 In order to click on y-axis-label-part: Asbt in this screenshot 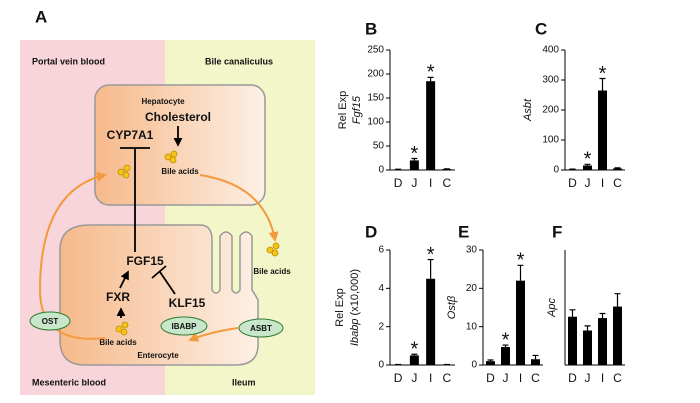, I will do `click(528, 110)`.